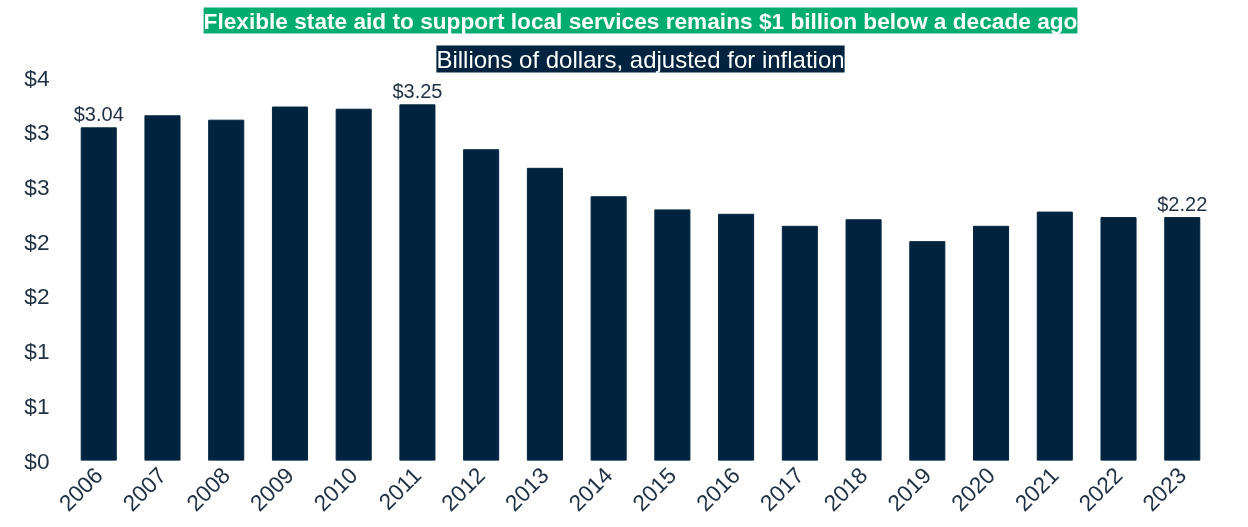 The image size is (1248, 527). I want to click on data-label: $3.04, so click(98, 113).